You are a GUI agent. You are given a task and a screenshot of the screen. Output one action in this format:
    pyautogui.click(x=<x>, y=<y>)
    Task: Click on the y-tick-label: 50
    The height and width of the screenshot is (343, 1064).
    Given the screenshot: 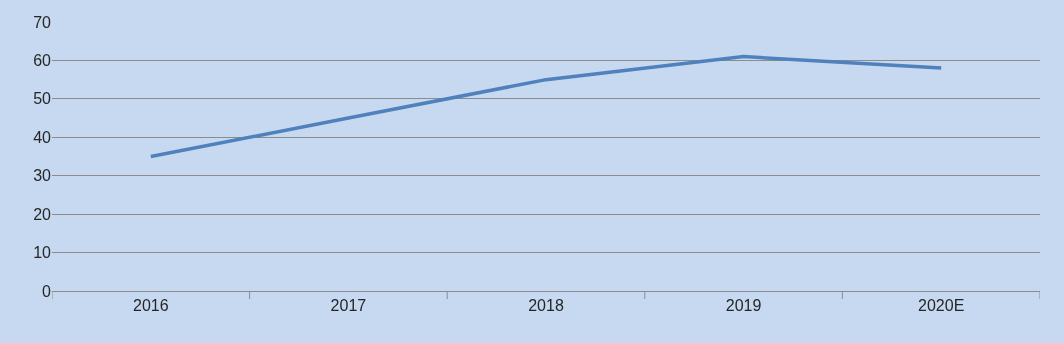 What is the action you would take?
    pyautogui.click(x=42, y=99)
    